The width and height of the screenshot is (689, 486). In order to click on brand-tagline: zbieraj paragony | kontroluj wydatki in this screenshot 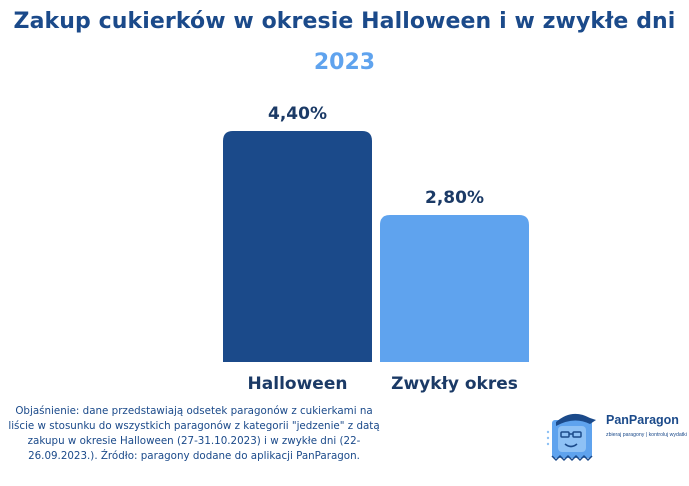, I will do `click(646, 435)`.